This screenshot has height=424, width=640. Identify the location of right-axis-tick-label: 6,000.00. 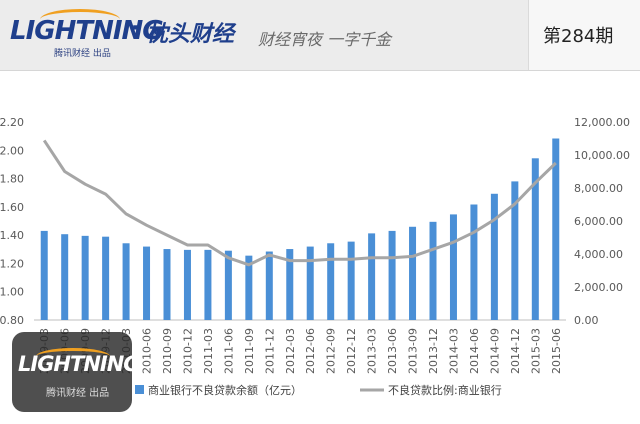
(598, 221).